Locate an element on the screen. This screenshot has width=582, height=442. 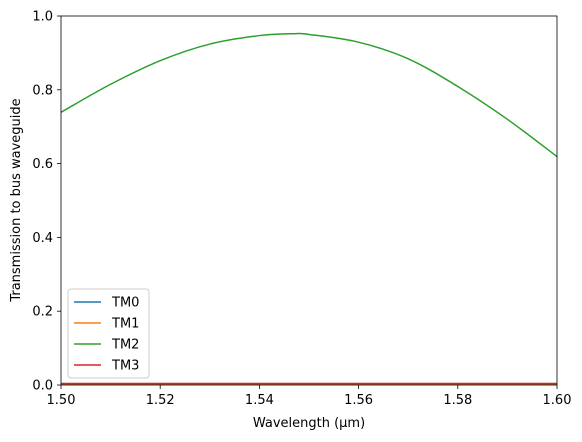
legend-label-tm1: TM1 is located at coordinates (125, 324).